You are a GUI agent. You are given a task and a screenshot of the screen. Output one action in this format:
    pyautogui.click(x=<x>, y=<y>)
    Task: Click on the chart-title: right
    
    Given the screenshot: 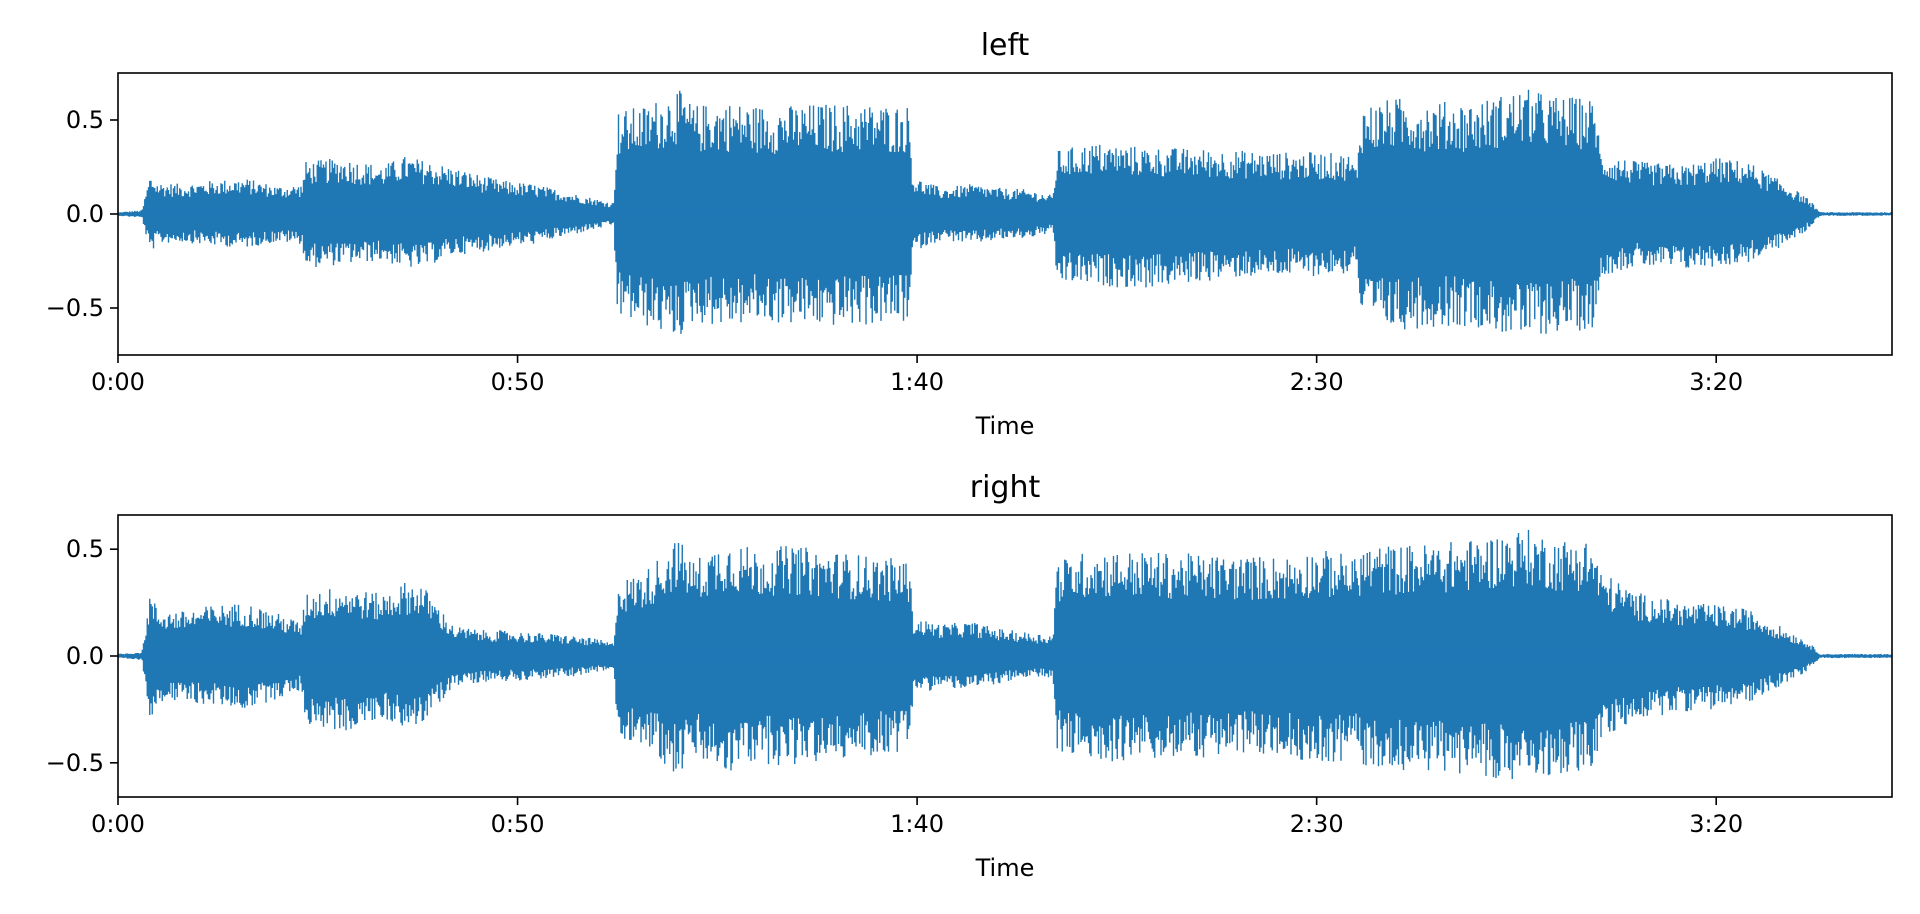 What is the action you would take?
    pyautogui.click(x=1005, y=487)
    